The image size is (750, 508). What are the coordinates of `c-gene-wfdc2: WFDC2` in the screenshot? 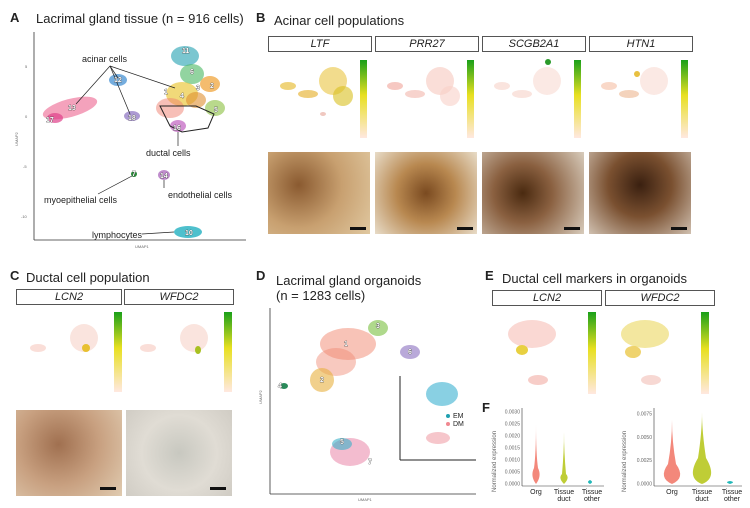 It's located at (179, 297).